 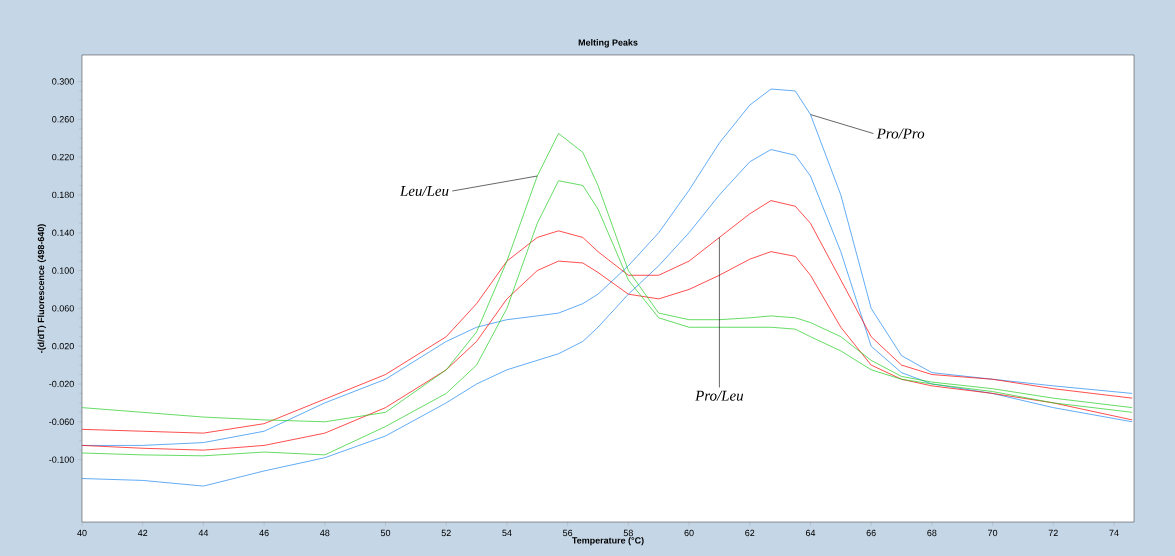 What do you see at coordinates (63, 195) in the screenshot?
I see `y-tick-label: 0.180` at bounding box center [63, 195].